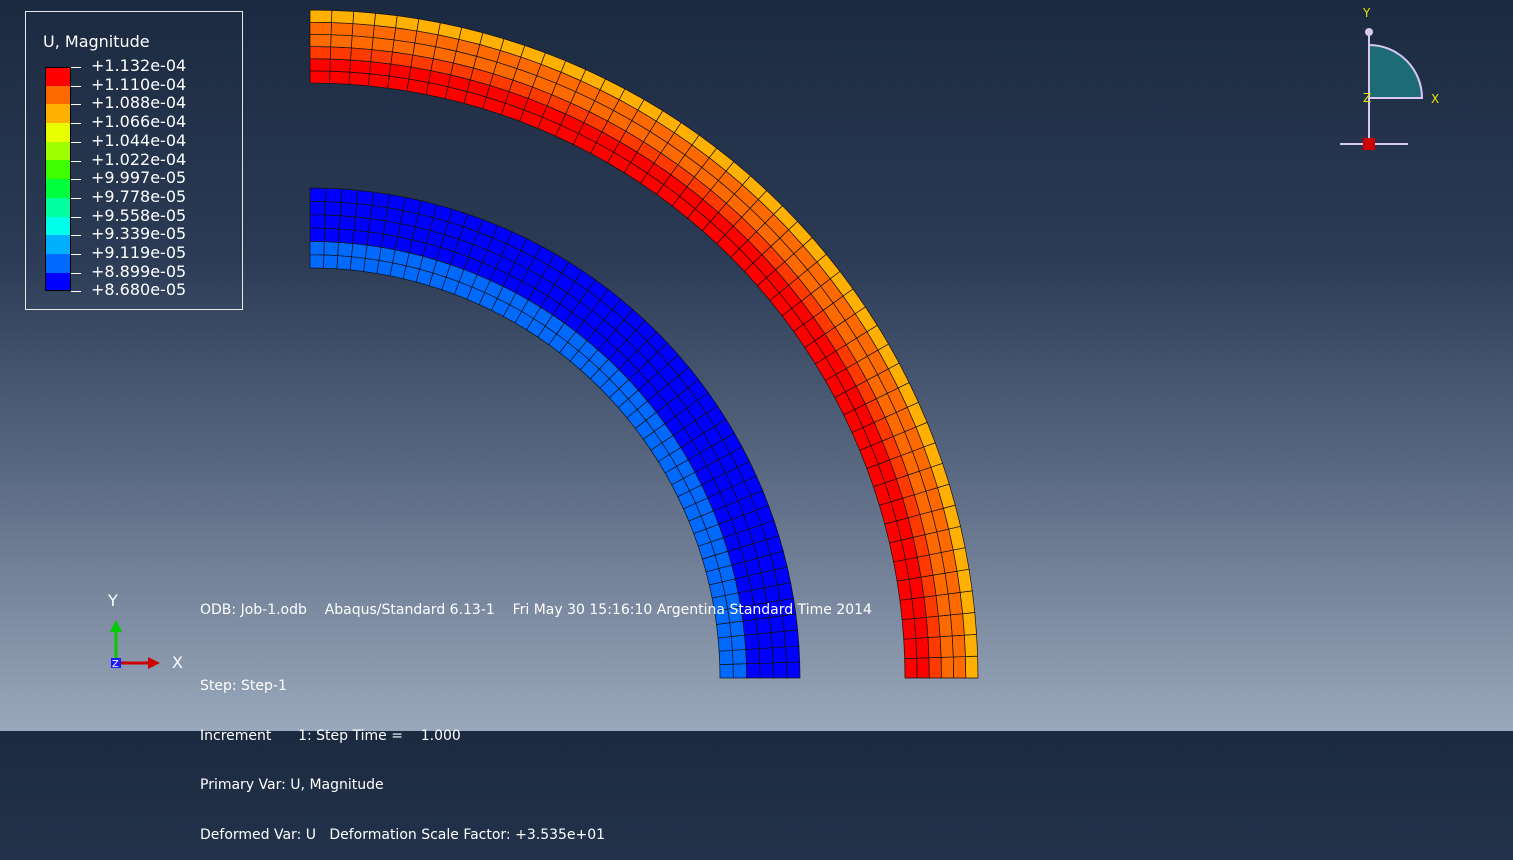  I want to click on primary-var-label: Primary Var: U, Magnitude, so click(292, 785).